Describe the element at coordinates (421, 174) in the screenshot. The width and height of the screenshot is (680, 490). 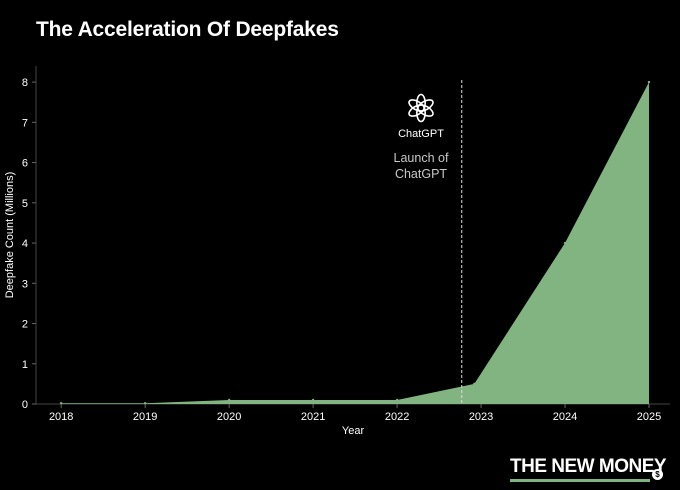
I see `annotation-text-line2: ChatGPT` at that location.